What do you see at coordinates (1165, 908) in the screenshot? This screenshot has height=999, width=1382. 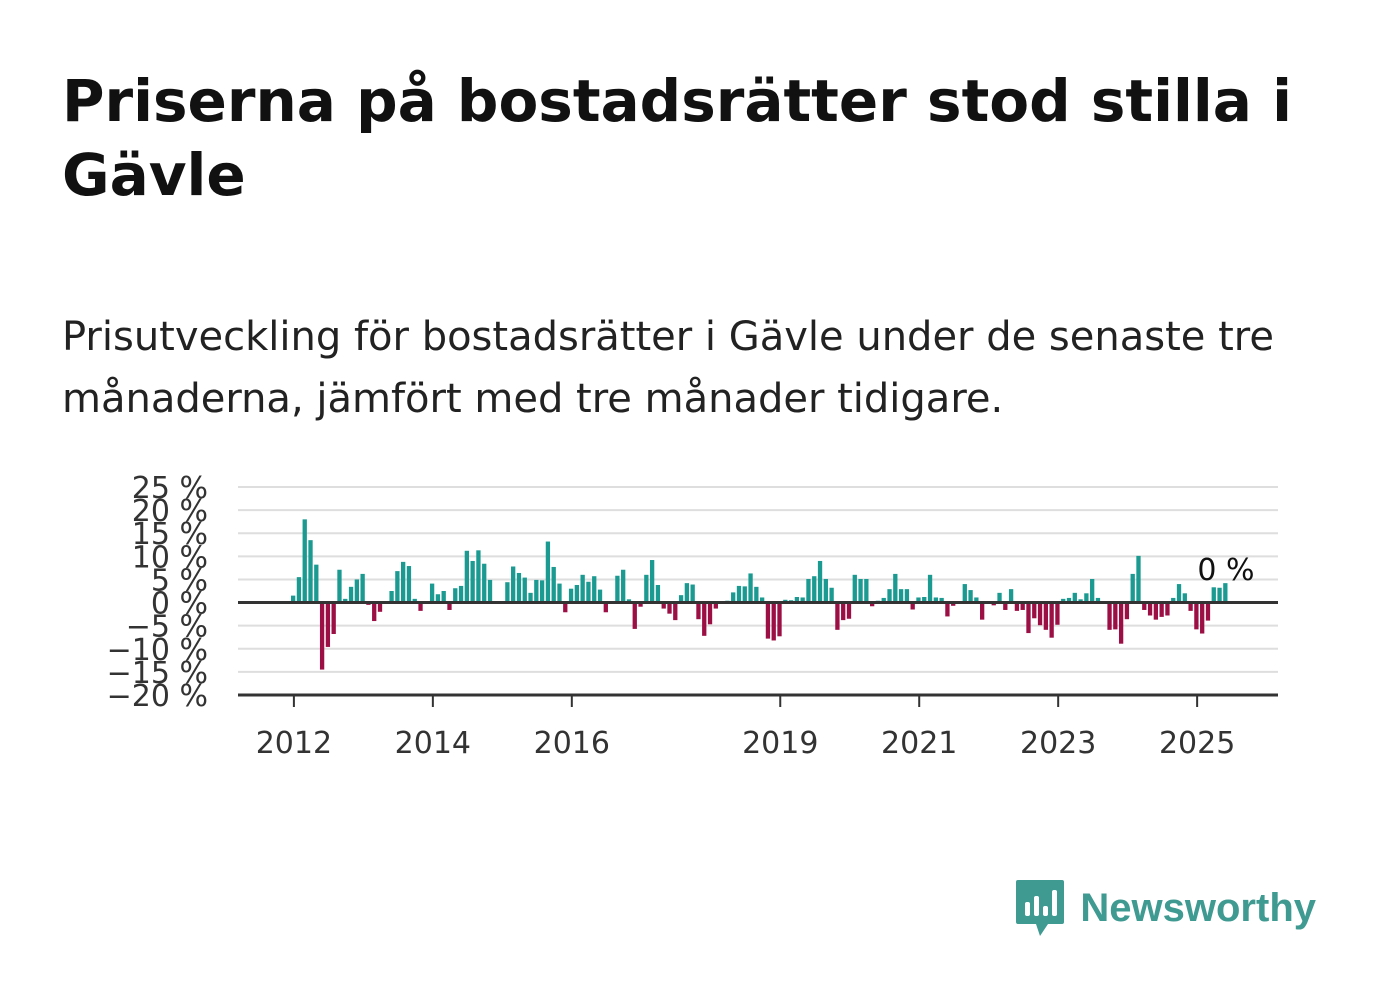 I see `brand-logo: Newsworthy` at bounding box center [1165, 908].